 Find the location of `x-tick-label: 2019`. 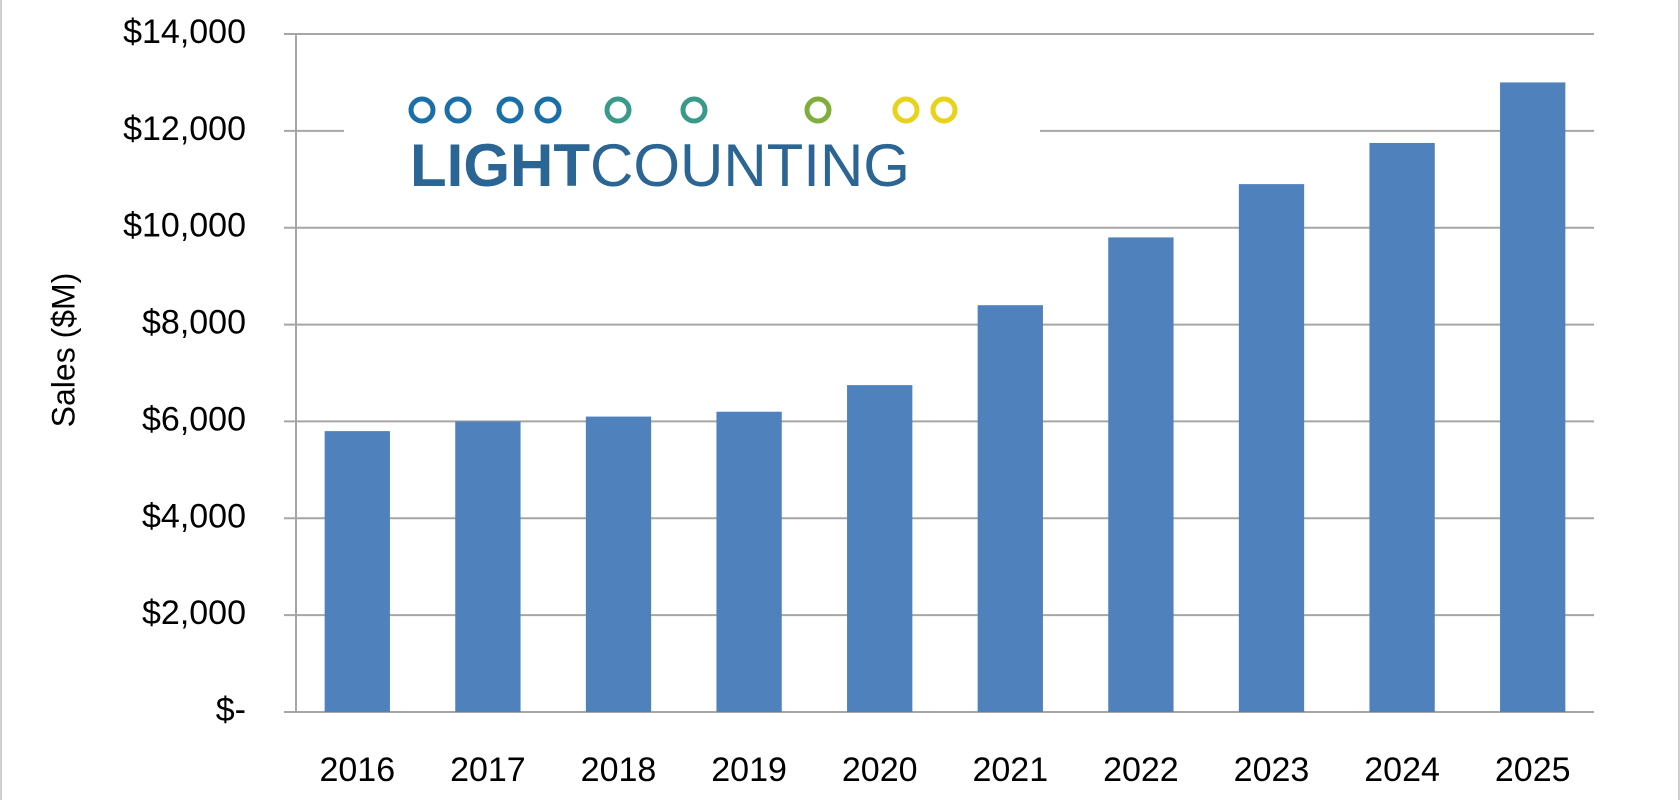

x-tick-label: 2019 is located at coordinates (749, 770).